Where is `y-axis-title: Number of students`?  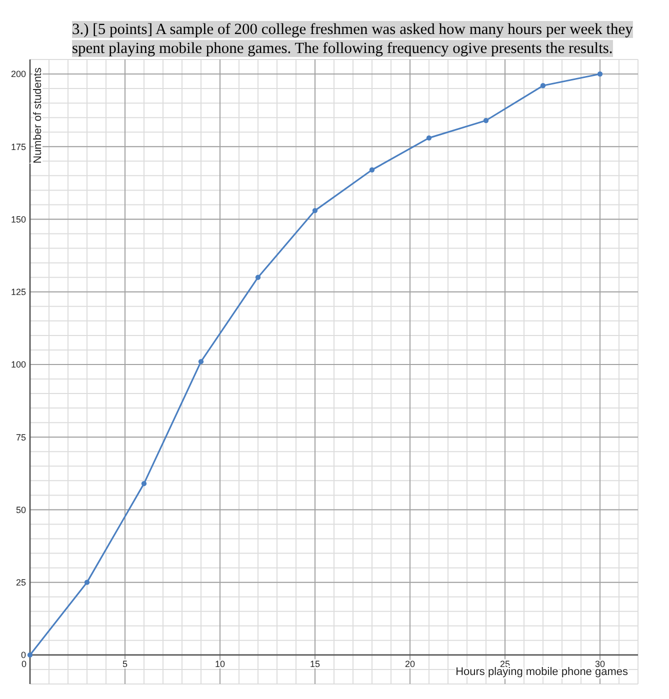
y-axis-title: Number of students is located at coordinates (38, 115).